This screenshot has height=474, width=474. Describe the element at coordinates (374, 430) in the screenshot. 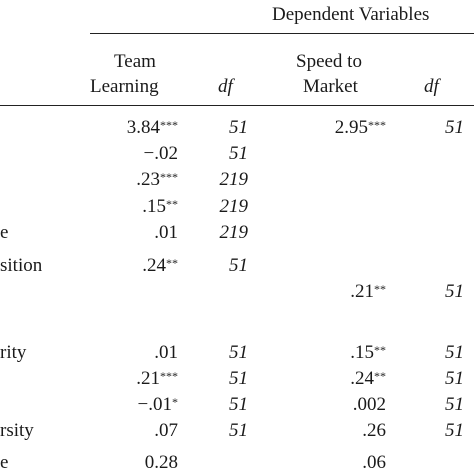

I see `speed-to-market-coef-value: .26` at that location.